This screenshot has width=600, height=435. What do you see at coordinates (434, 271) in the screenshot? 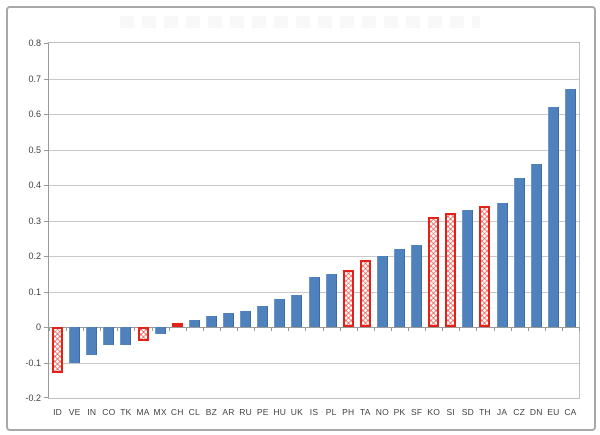
I see `bar-KO` at bounding box center [434, 271].